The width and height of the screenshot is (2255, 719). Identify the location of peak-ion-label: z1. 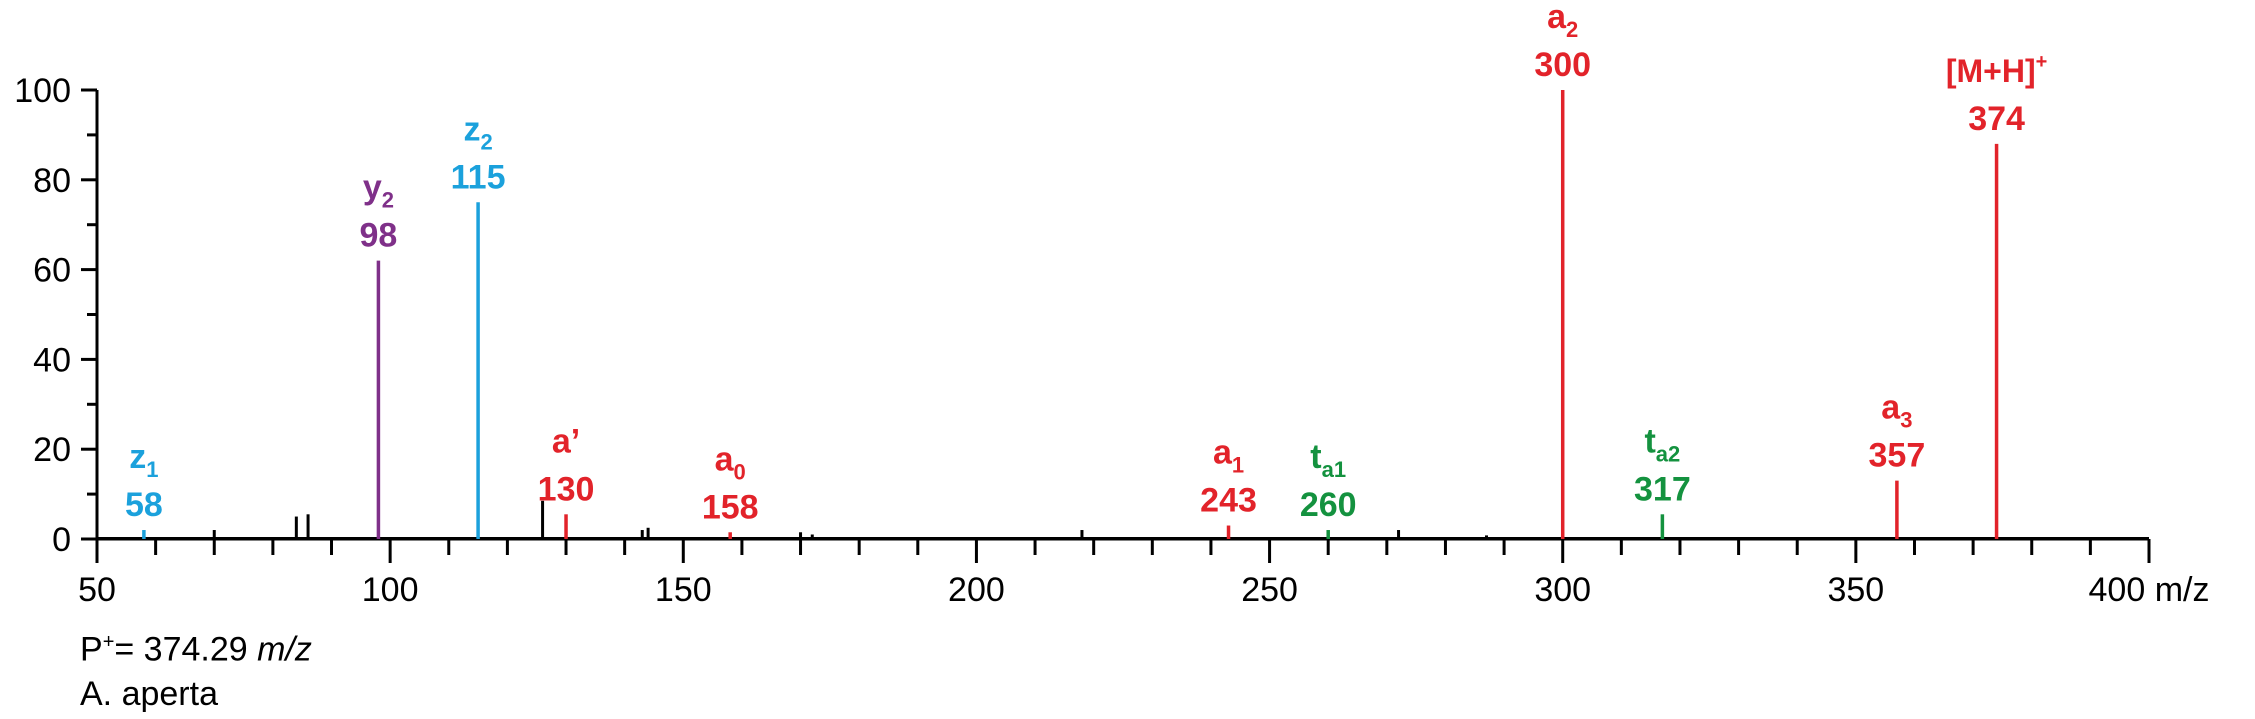
(143, 460).